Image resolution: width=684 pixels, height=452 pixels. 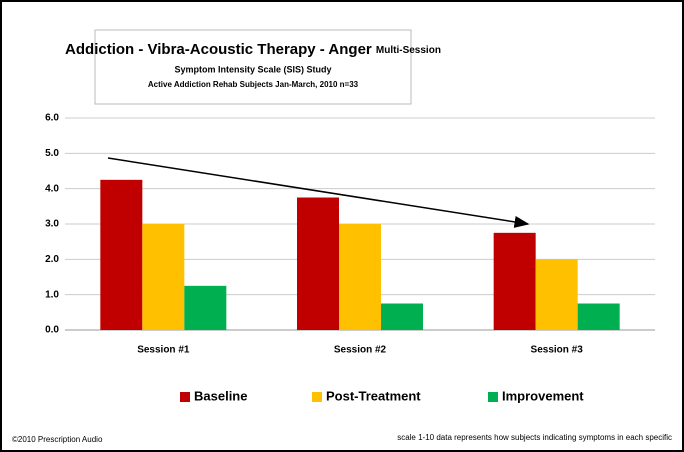 I want to click on title-box, so click(x=253, y=67).